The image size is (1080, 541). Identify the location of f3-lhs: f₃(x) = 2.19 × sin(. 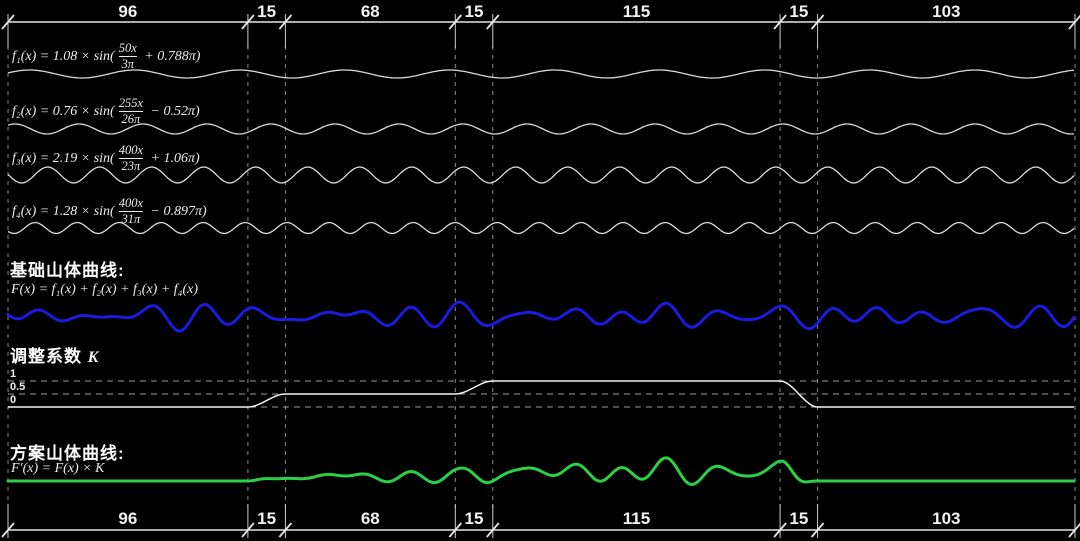
(63, 158).